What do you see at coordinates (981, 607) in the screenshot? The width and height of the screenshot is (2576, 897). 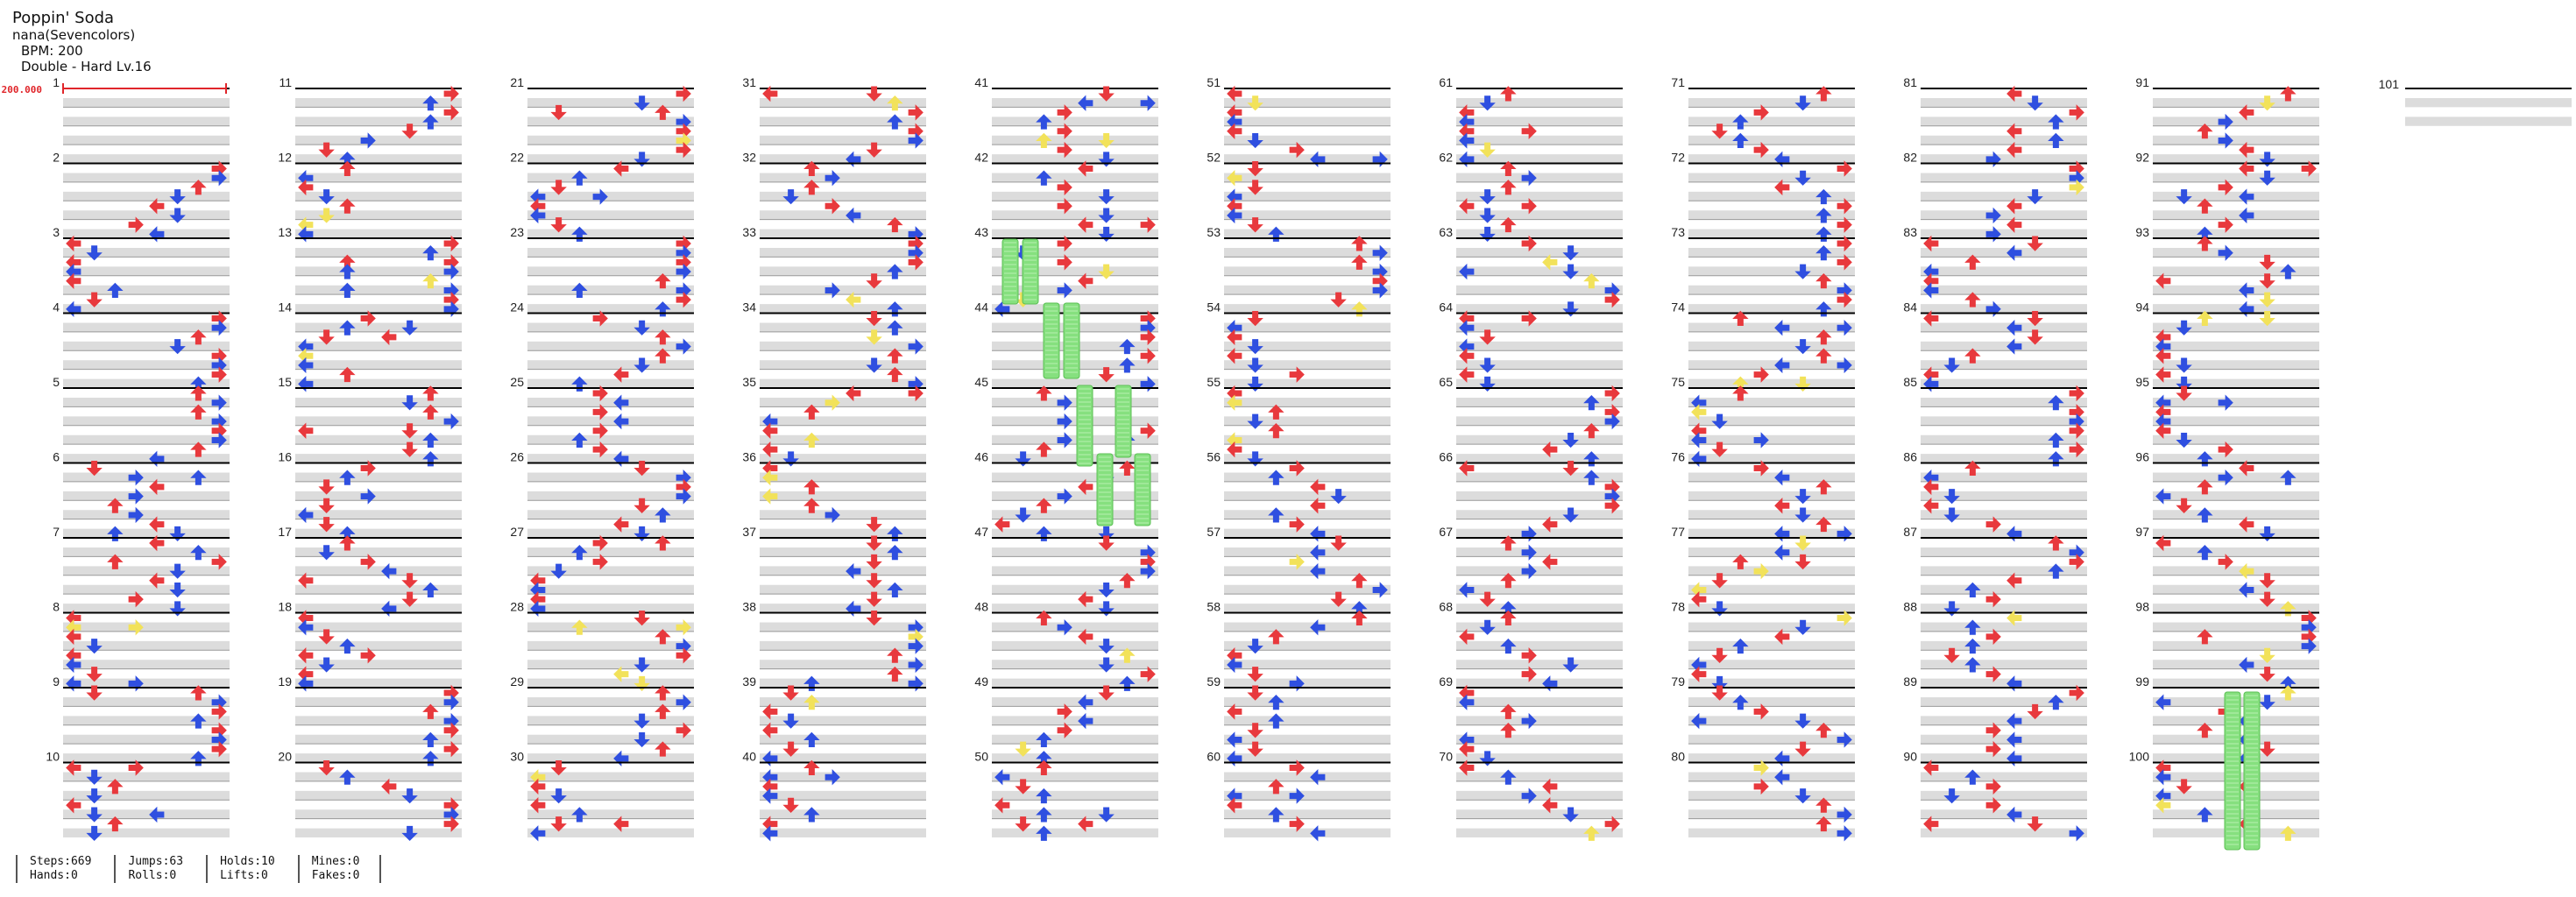 I see `measure-number: 48` at bounding box center [981, 607].